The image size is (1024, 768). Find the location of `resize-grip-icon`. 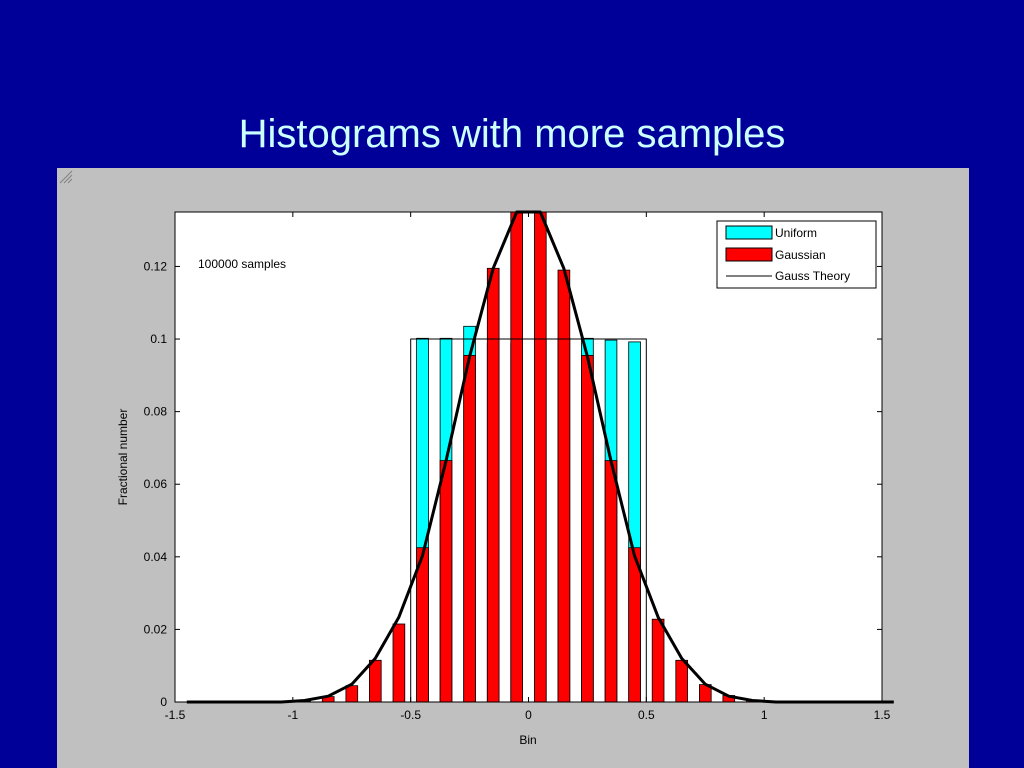

resize-grip-icon is located at coordinates (65, 176).